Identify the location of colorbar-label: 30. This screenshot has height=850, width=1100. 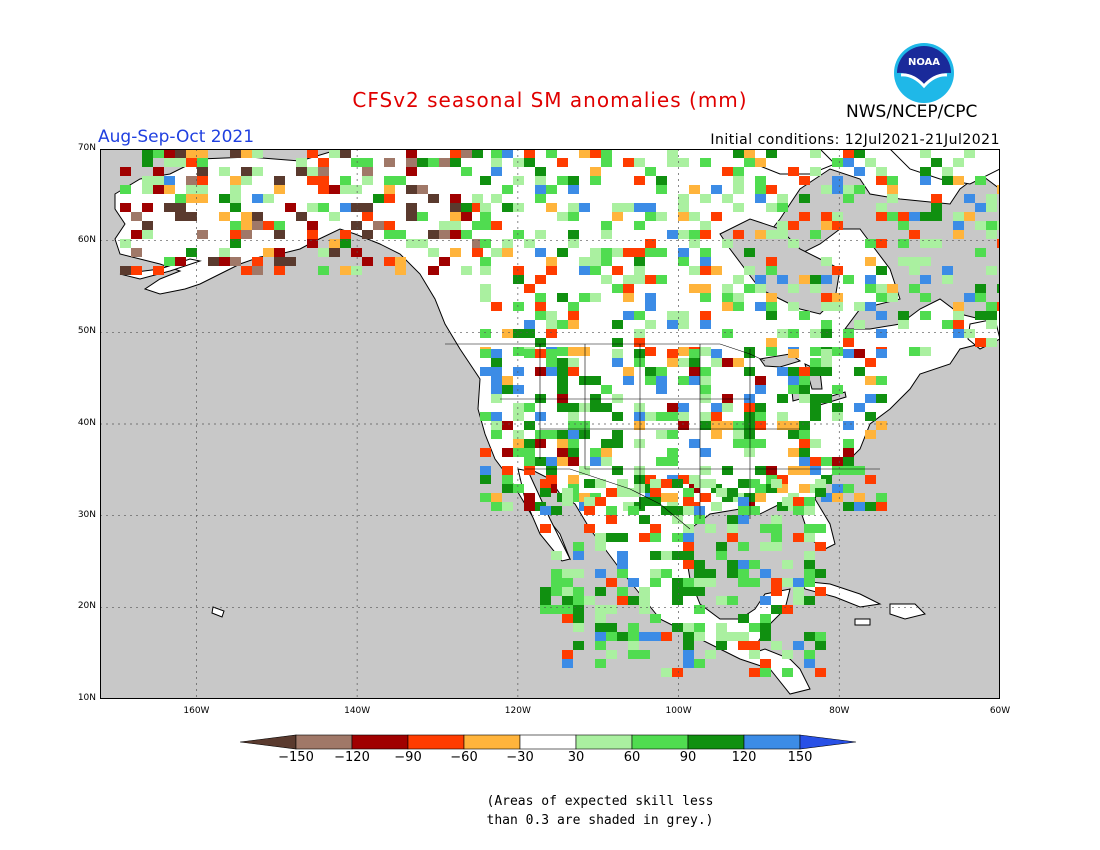
(576, 757).